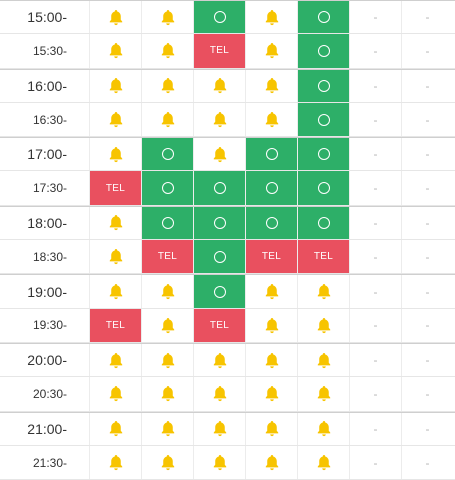  I want to click on time-row: 17:30- TEL - -, so click(227, 188).